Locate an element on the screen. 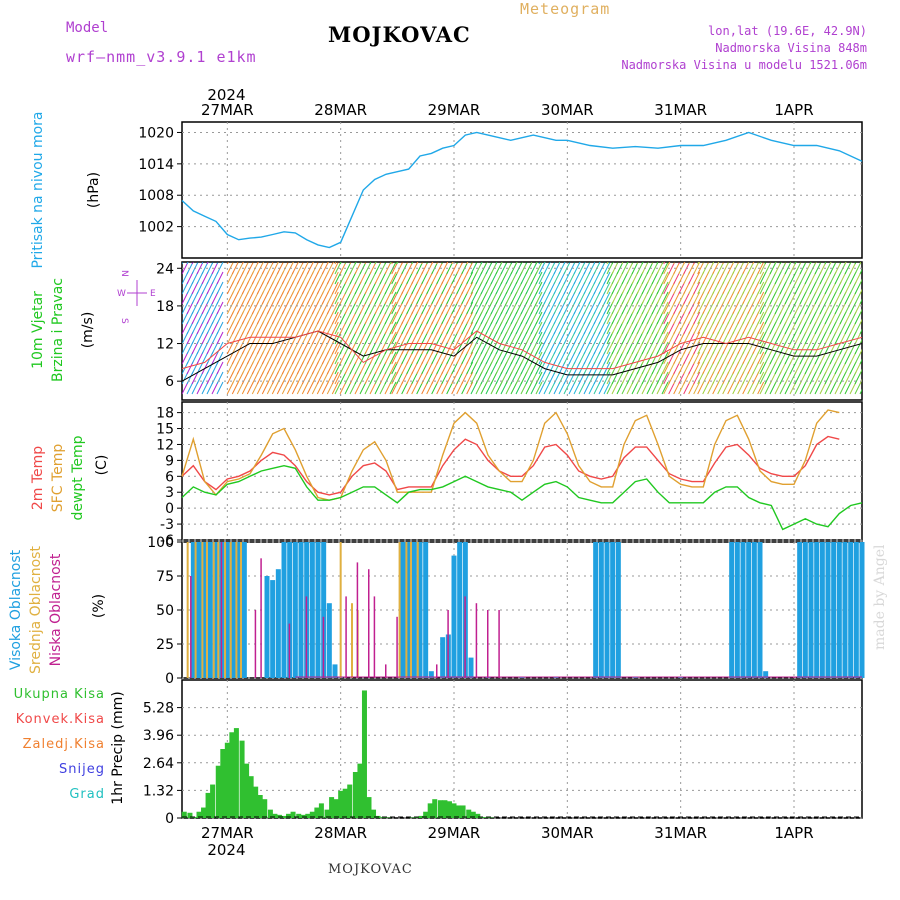 This screenshot has width=900, height=900. temp-tick-label: 0 is located at coordinates (169, 509).